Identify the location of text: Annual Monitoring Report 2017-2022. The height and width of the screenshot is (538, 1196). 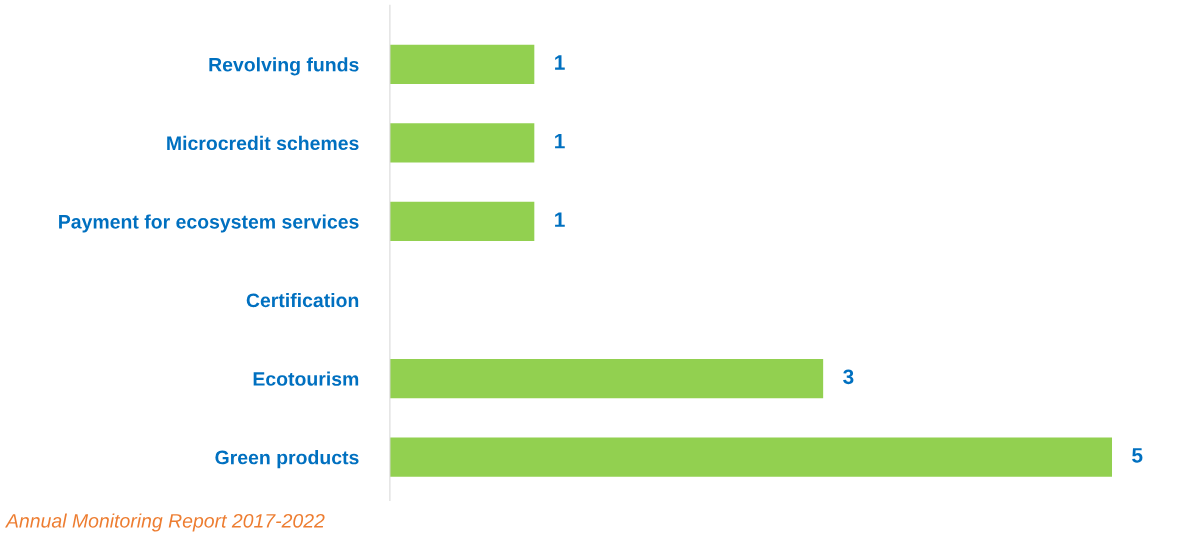
(165, 522).